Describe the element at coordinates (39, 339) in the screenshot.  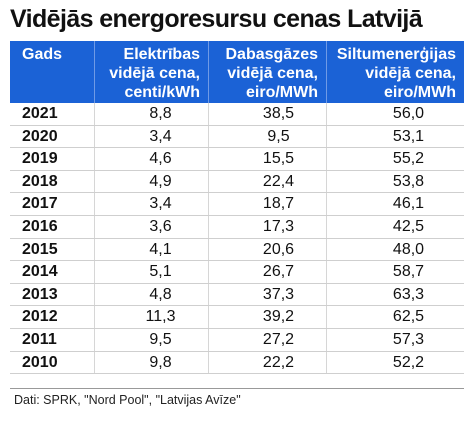
I see `year-cell: 2011` at that location.